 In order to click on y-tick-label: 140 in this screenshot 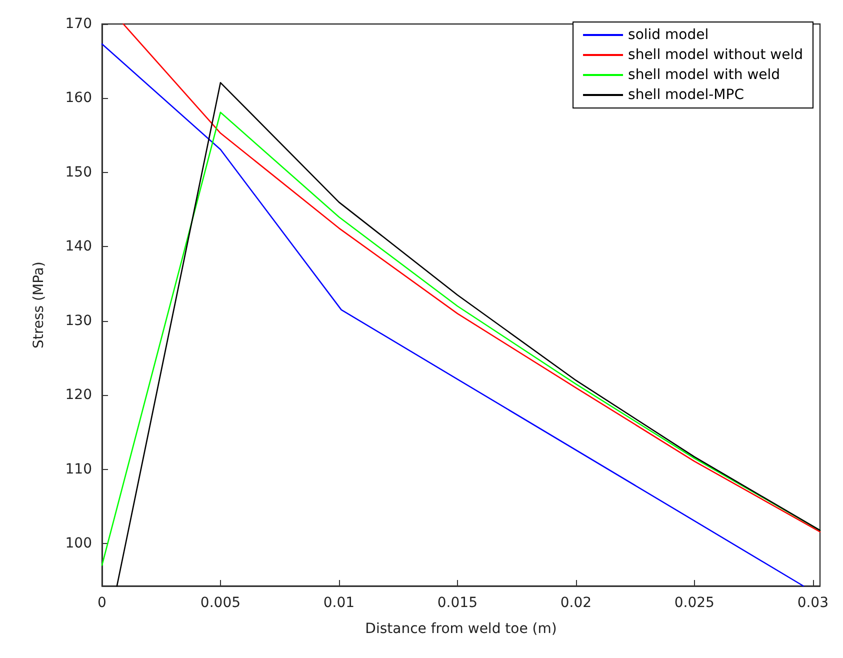, I will do `click(78, 246)`.